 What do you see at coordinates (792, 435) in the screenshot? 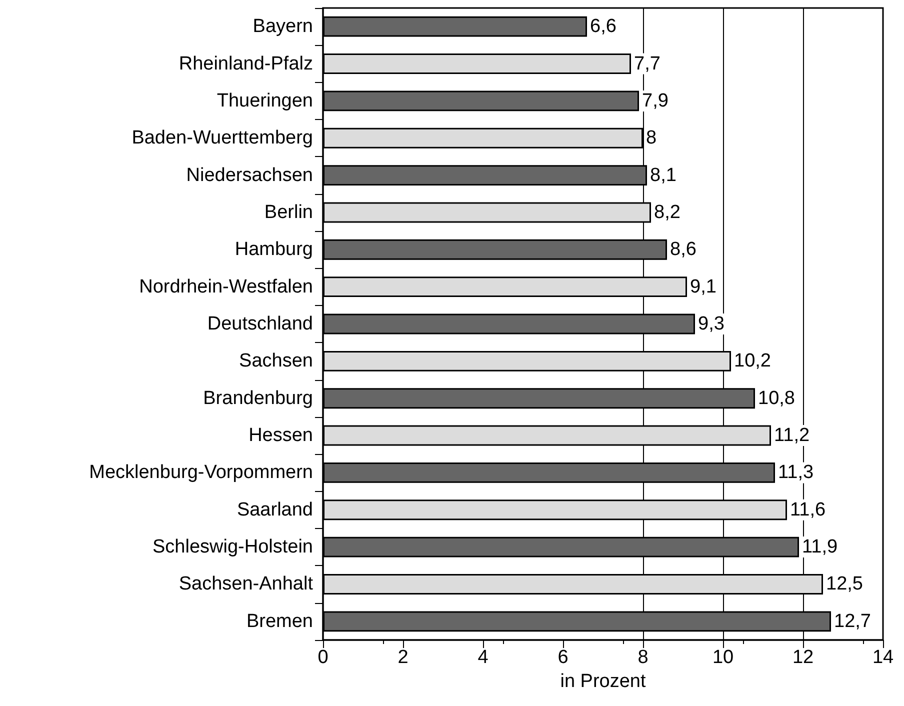
I see `data-label: 11,2` at bounding box center [792, 435].